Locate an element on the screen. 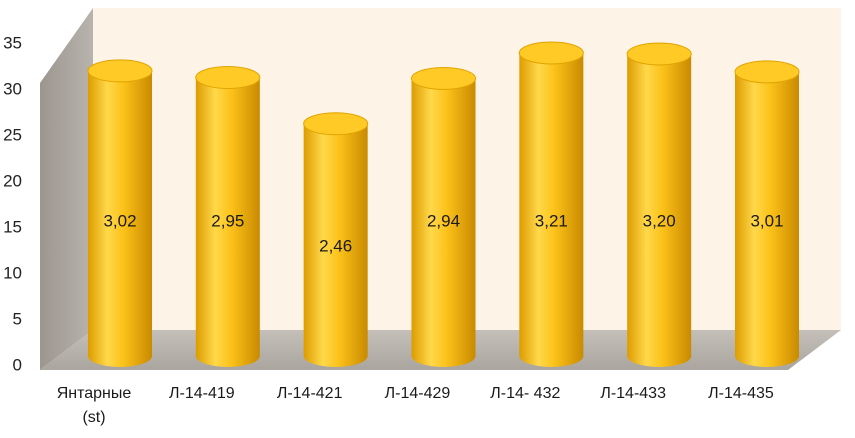 The width and height of the screenshot is (855, 438). x-tick-label: Л-14-433 is located at coordinates (633, 393).